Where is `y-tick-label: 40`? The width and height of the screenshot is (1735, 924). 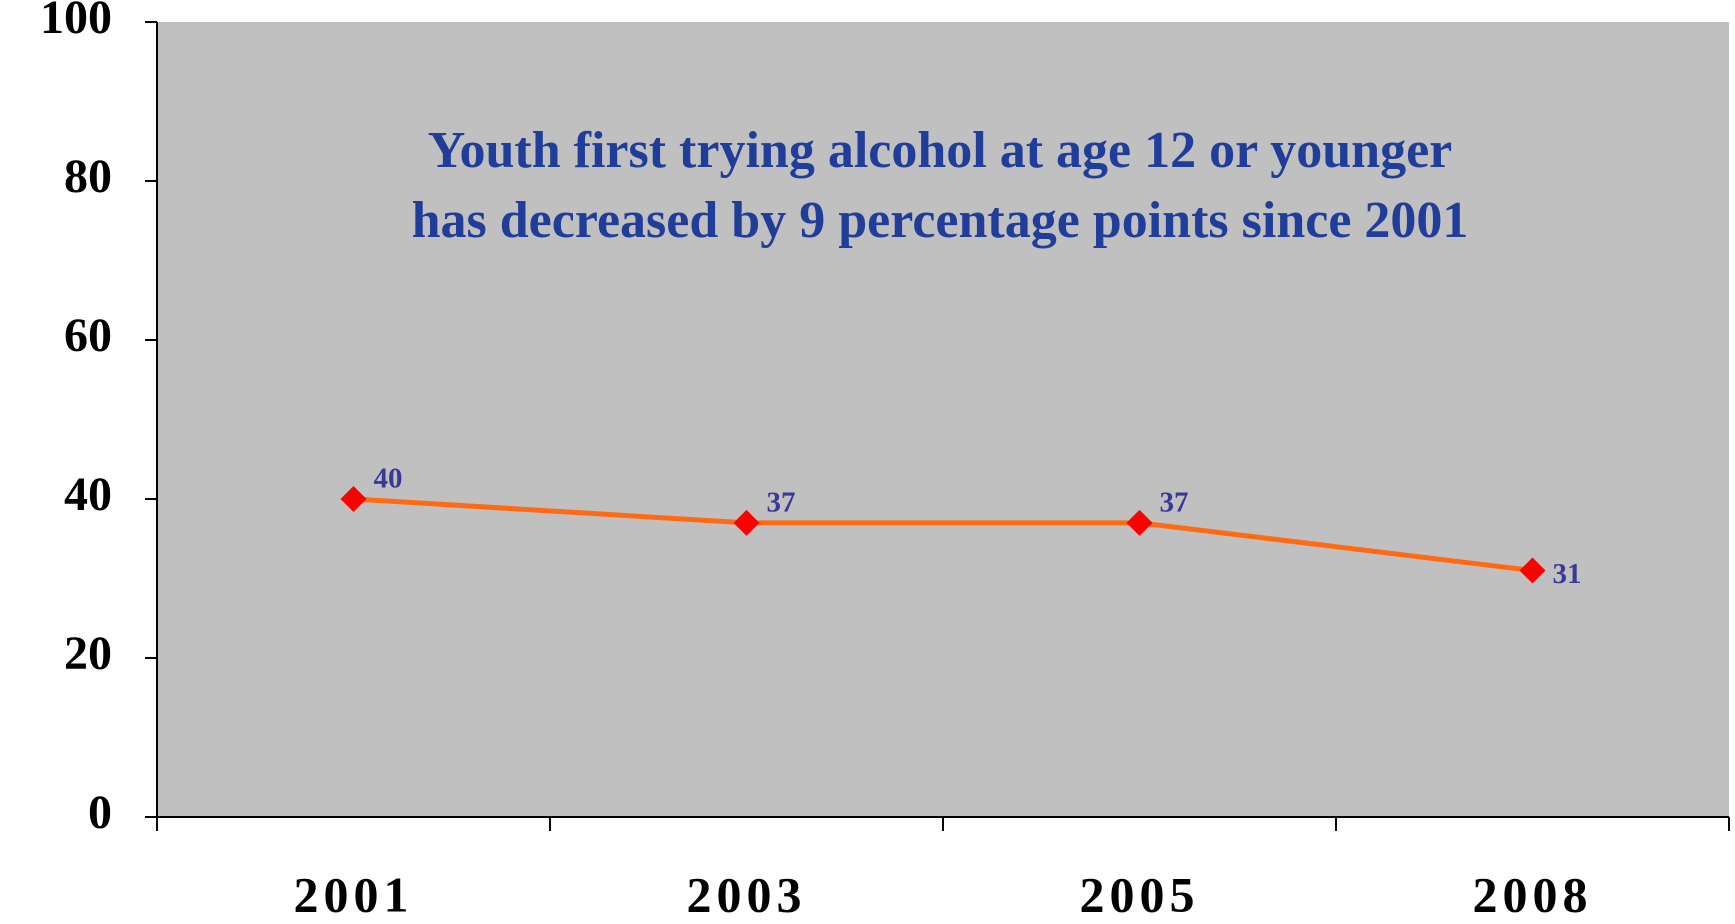
y-tick-label: 40 is located at coordinates (88, 494).